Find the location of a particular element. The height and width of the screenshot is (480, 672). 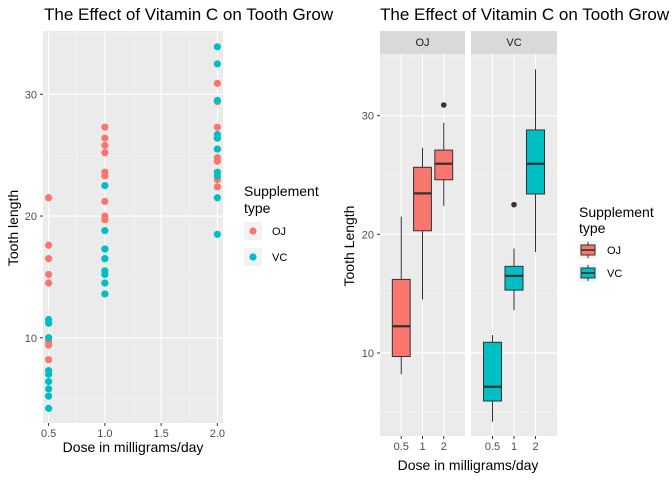

right-legend: Supplement type OJ VC is located at coordinates (616, 243).